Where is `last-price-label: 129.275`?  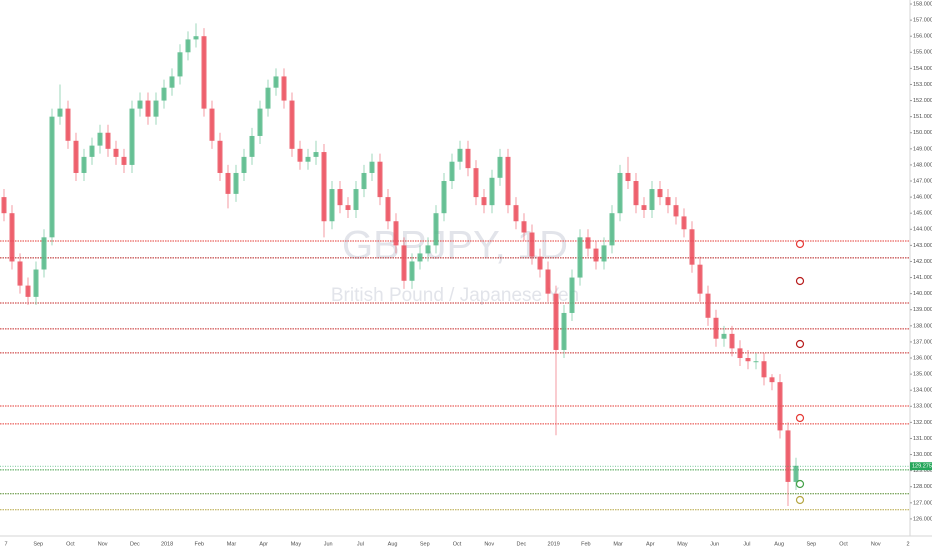
last-price-label: 129.275 is located at coordinates (922, 467).